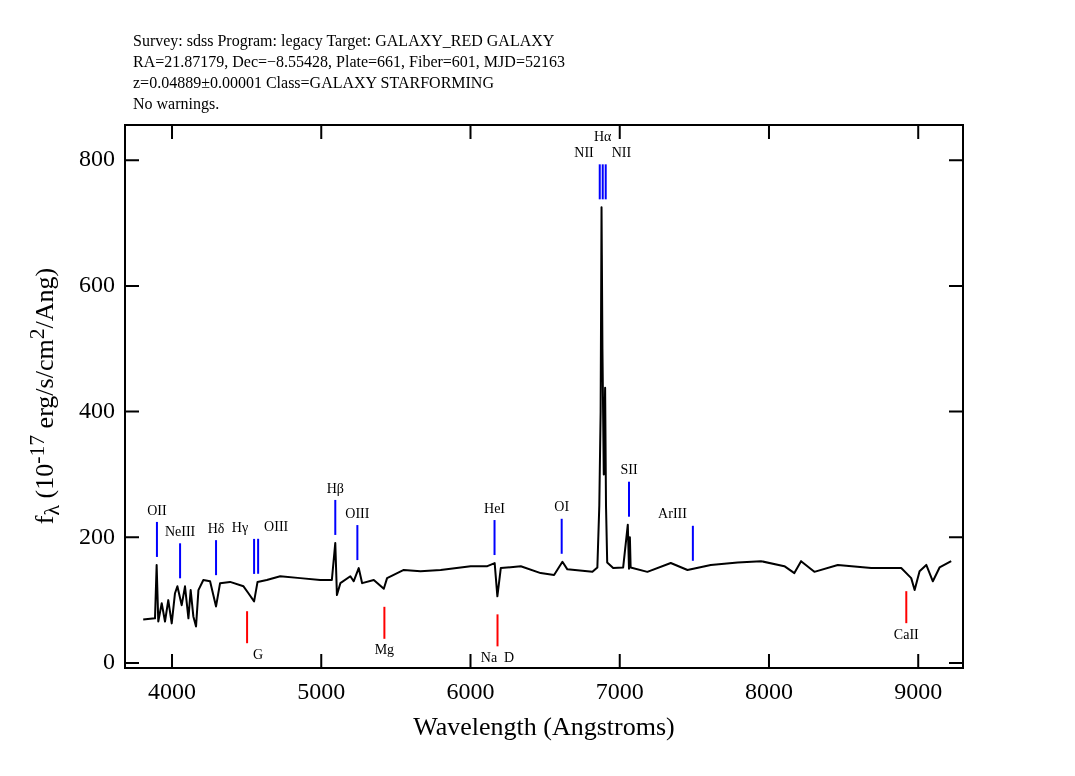 The image size is (1075, 776). What do you see at coordinates (157, 510) in the screenshot?
I see `ref-line-label: OII` at bounding box center [157, 510].